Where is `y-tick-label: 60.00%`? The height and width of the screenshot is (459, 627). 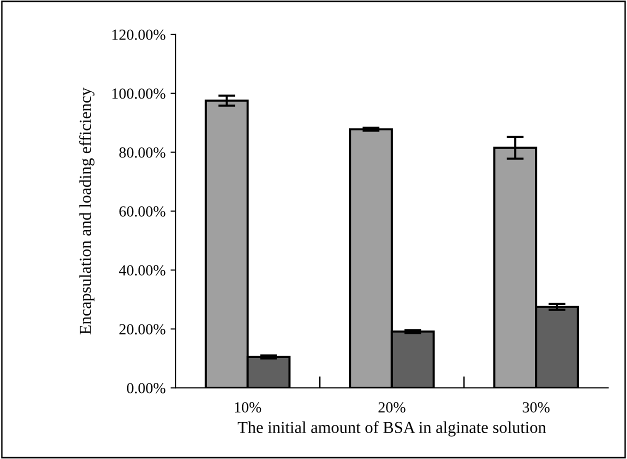 y-tick-label: 60.00% is located at coordinates (142, 211).